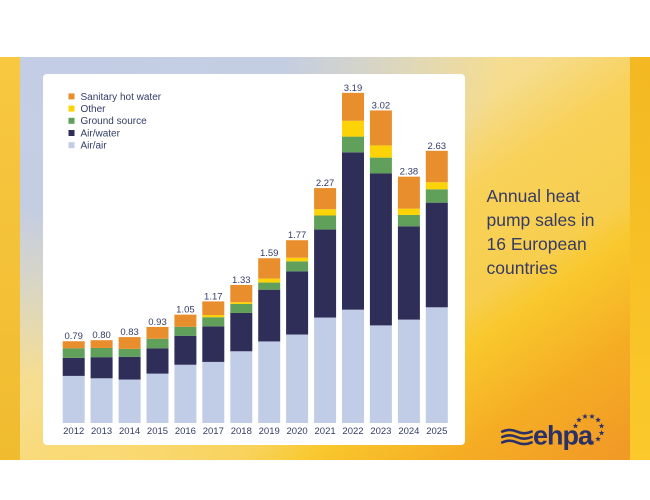 This screenshot has height=500, width=650. What do you see at coordinates (381, 105) in the screenshot?
I see `svg-text: 3.02` at bounding box center [381, 105].